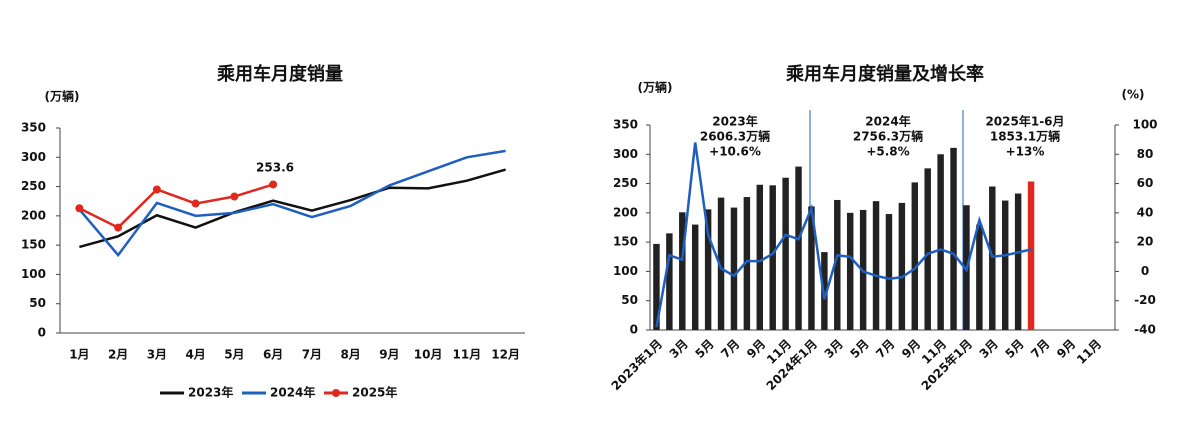  Describe the element at coordinates (887, 152) in the screenshot. I see `annotation: +5.8%` at that location.